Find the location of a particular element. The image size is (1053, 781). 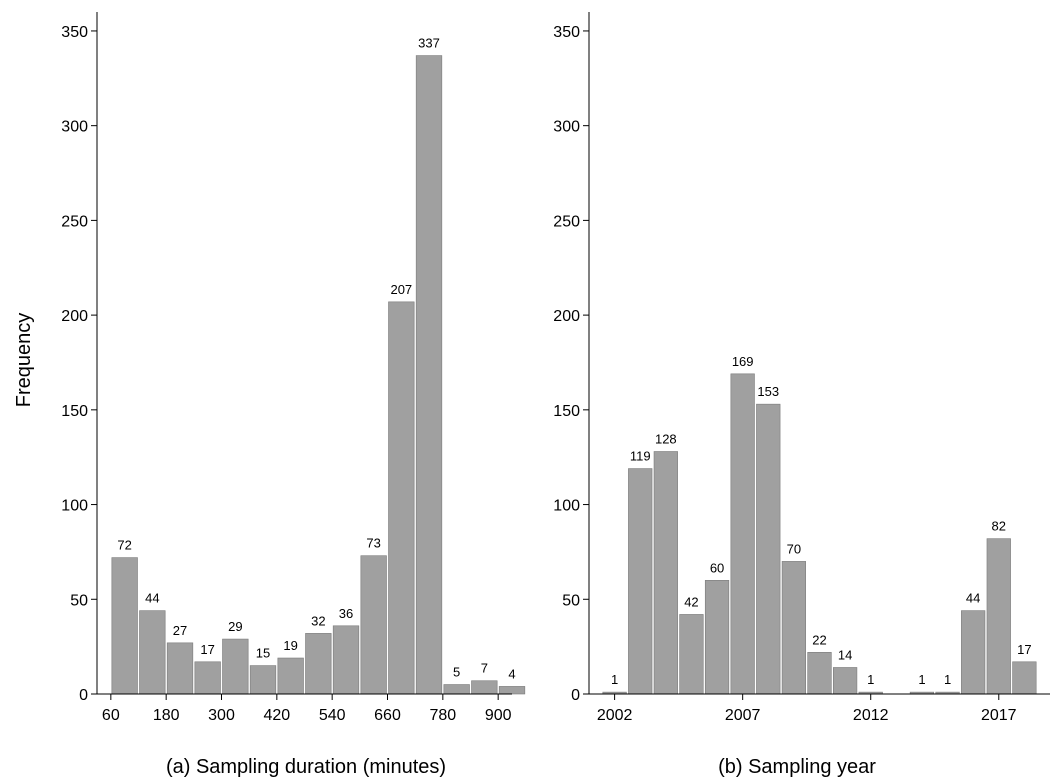

bar-value-label: 70 is located at coordinates (794, 548).